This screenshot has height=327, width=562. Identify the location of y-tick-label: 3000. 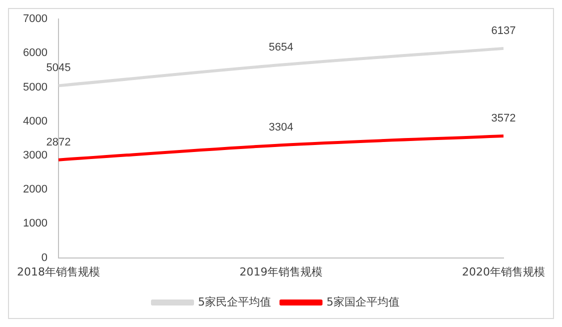
(35, 155).